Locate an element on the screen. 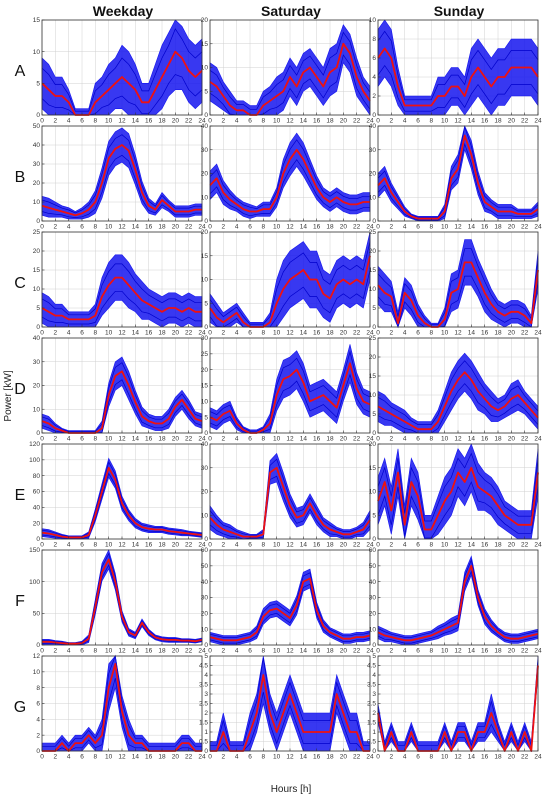 This screenshot has height=798, width=550. panel-a-weekday-mean-series is located at coordinates (122, 83).